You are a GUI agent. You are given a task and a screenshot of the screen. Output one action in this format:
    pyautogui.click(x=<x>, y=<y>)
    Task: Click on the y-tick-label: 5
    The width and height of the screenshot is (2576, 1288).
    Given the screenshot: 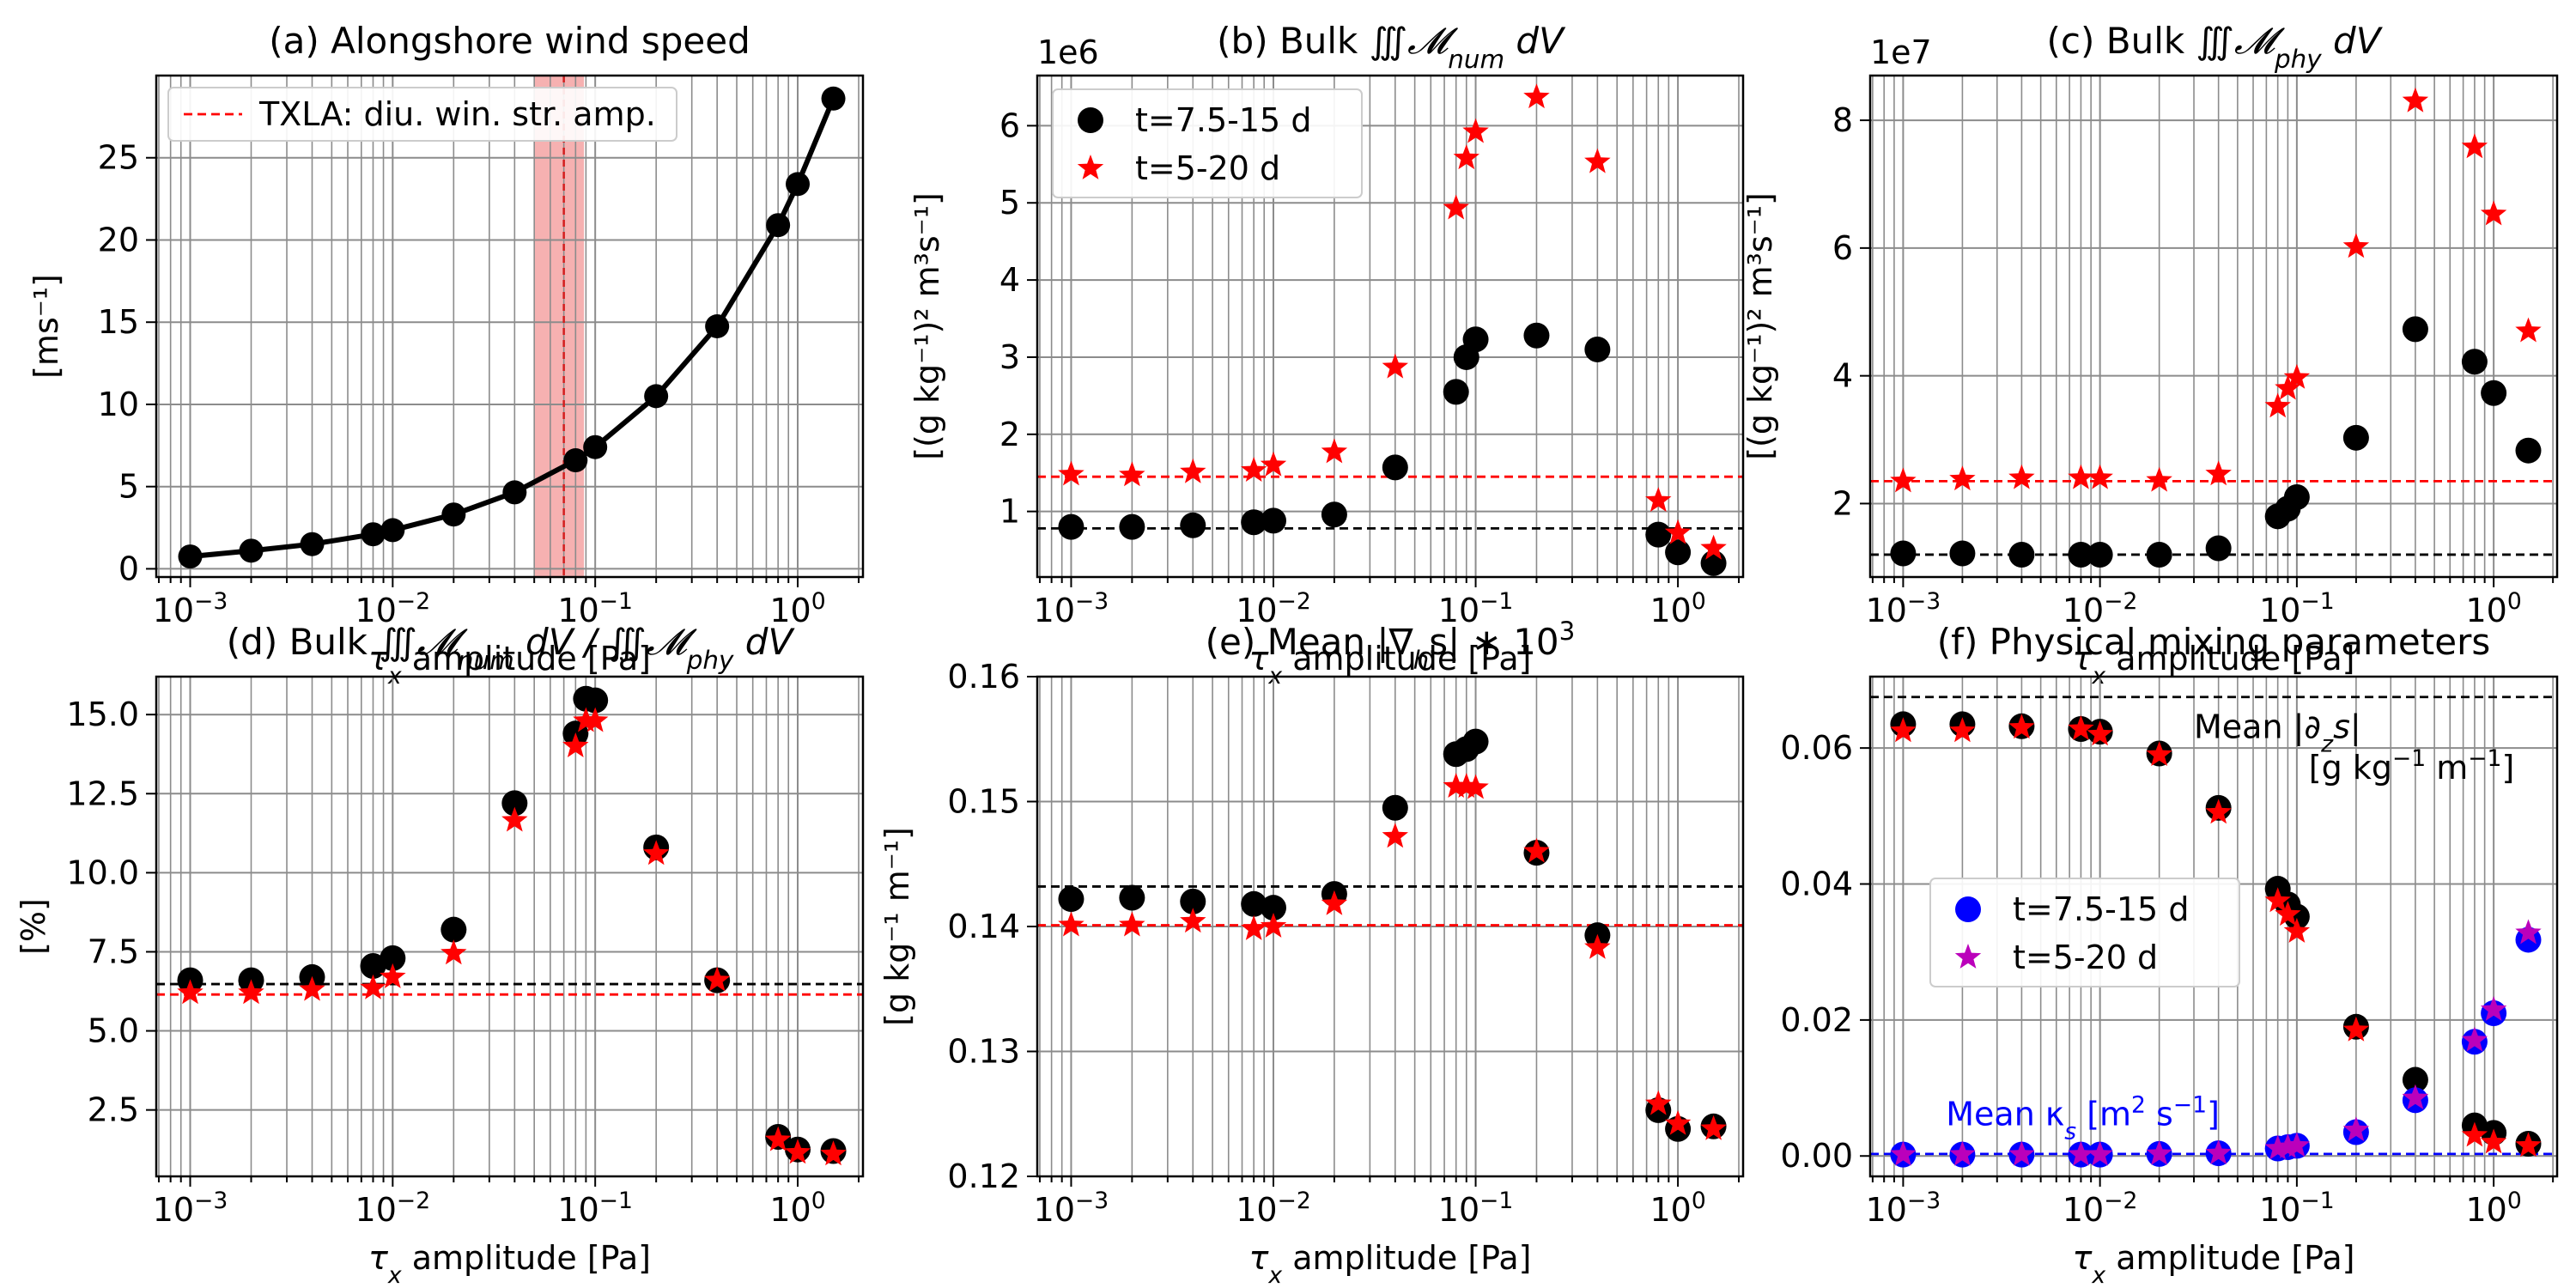 What is the action you would take?
    pyautogui.click(x=1009, y=203)
    